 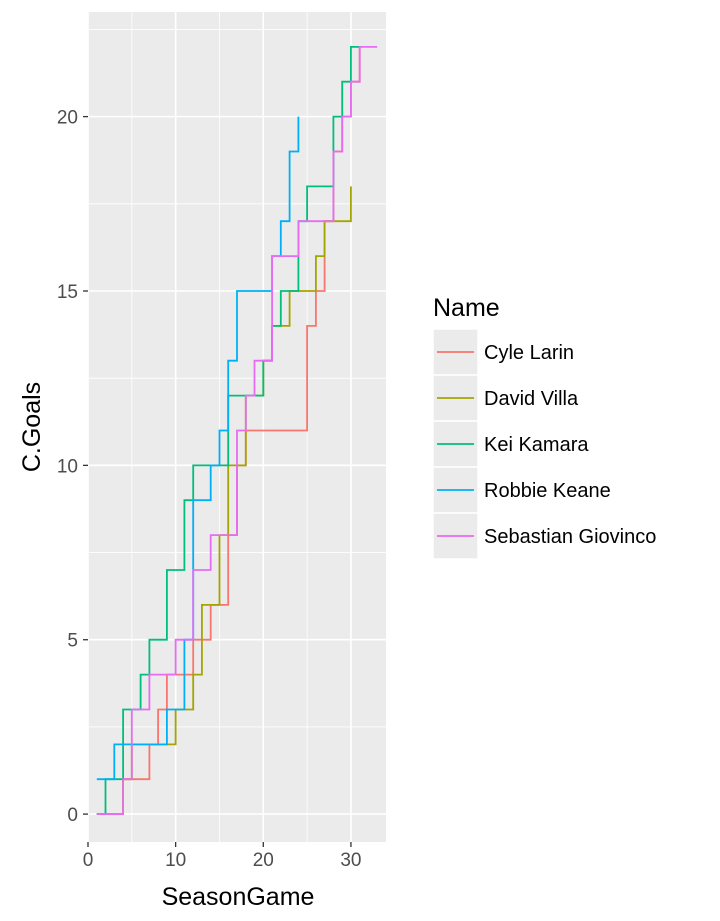 What do you see at coordinates (547, 491) in the screenshot?
I see `legend-label-robbie-keane: Robbie Keane` at bounding box center [547, 491].